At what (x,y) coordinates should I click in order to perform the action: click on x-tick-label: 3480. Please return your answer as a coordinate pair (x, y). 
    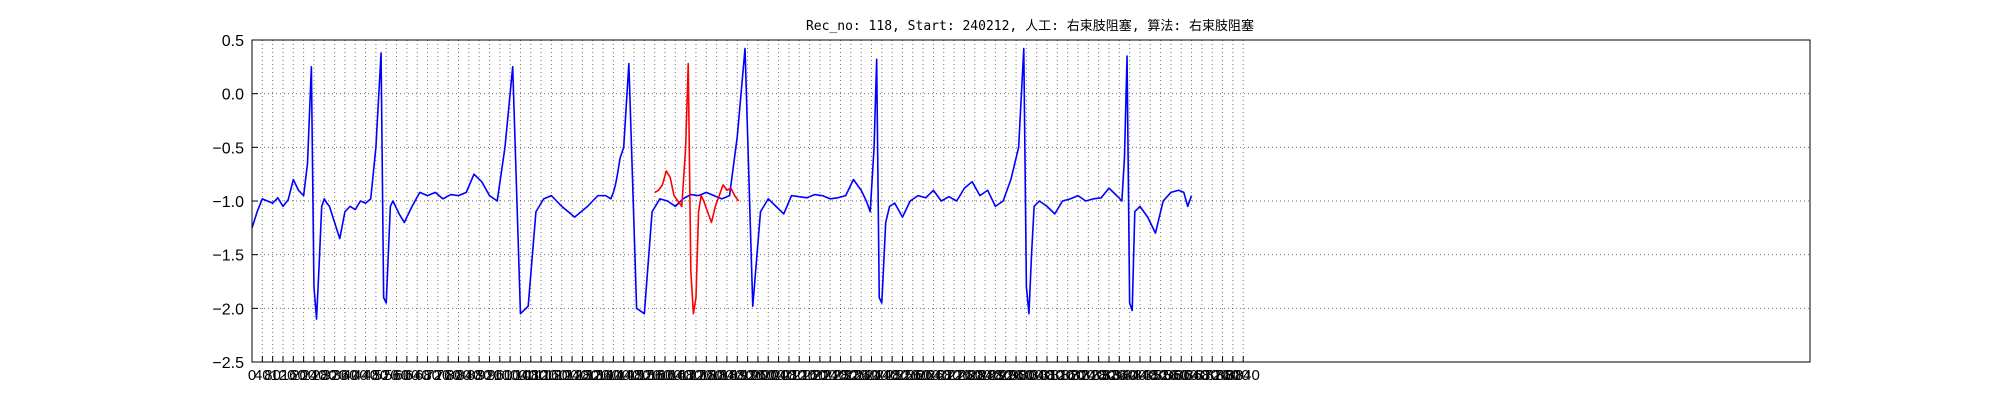
    Looking at the image, I should click on (1150, 375).